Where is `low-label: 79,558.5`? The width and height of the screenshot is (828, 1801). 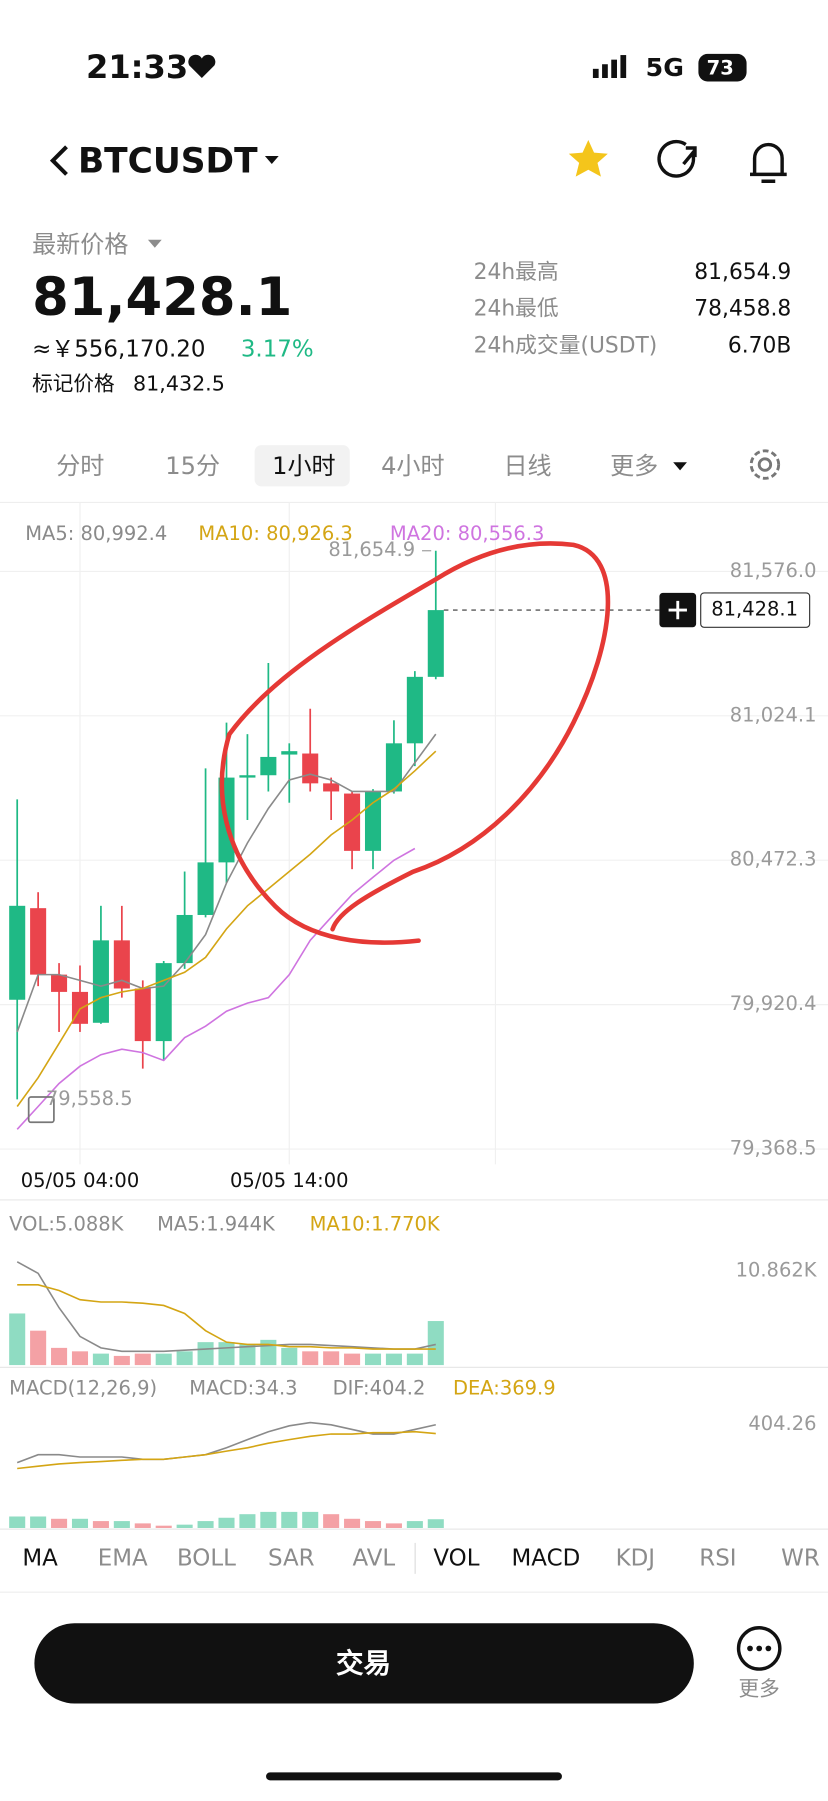
low-label: 79,558.5 is located at coordinates (89, 1098).